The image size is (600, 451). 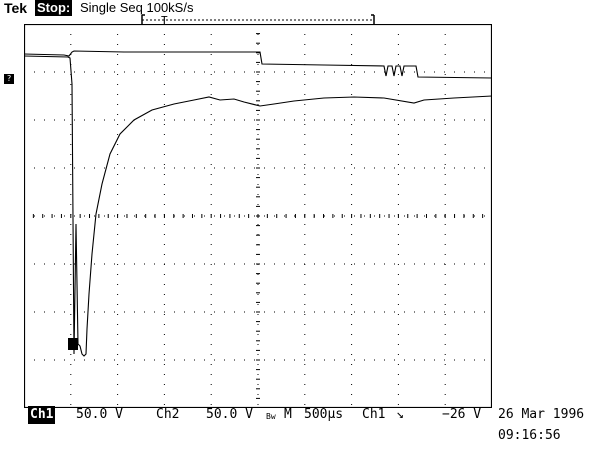 What do you see at coordinates (9, 79) in the screenshot?
I see `channel-marker-icon: ?` at bounding box center [9, 79].